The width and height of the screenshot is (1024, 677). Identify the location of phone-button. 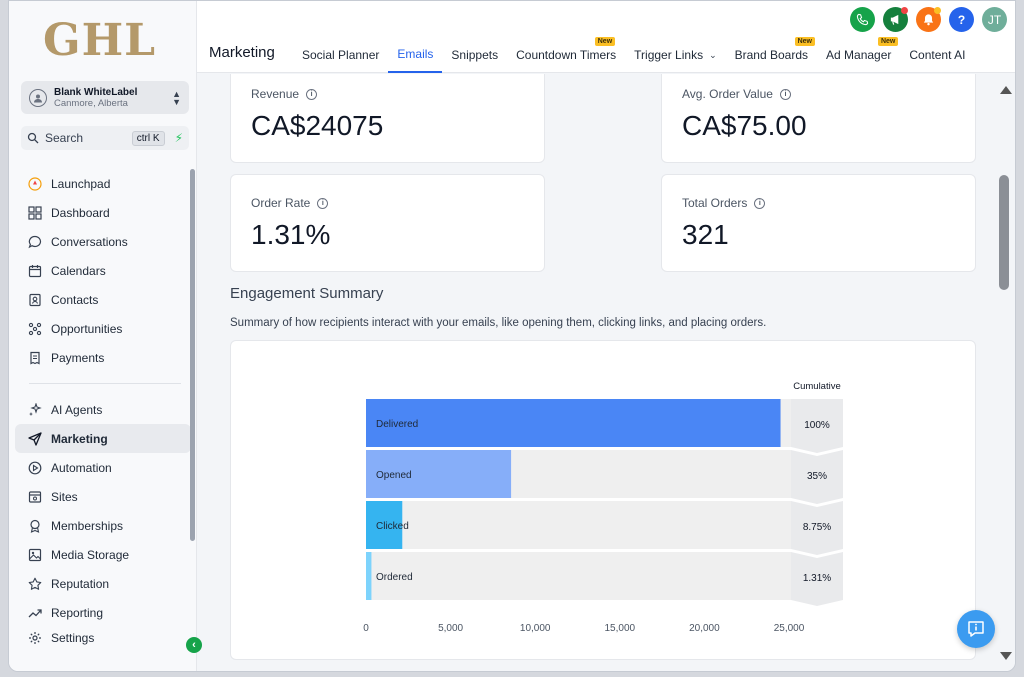
(862, 19).